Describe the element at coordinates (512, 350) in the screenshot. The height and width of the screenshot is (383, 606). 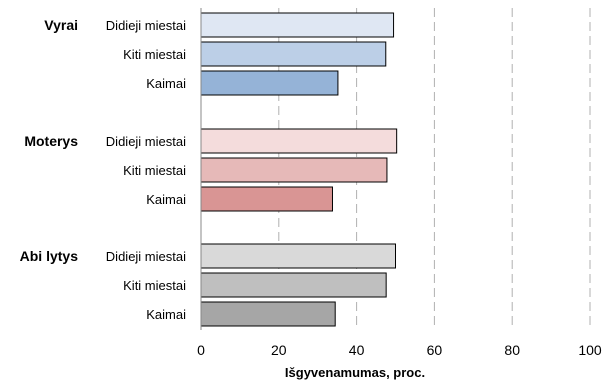
I see `x-tick-label: 80` at that location.